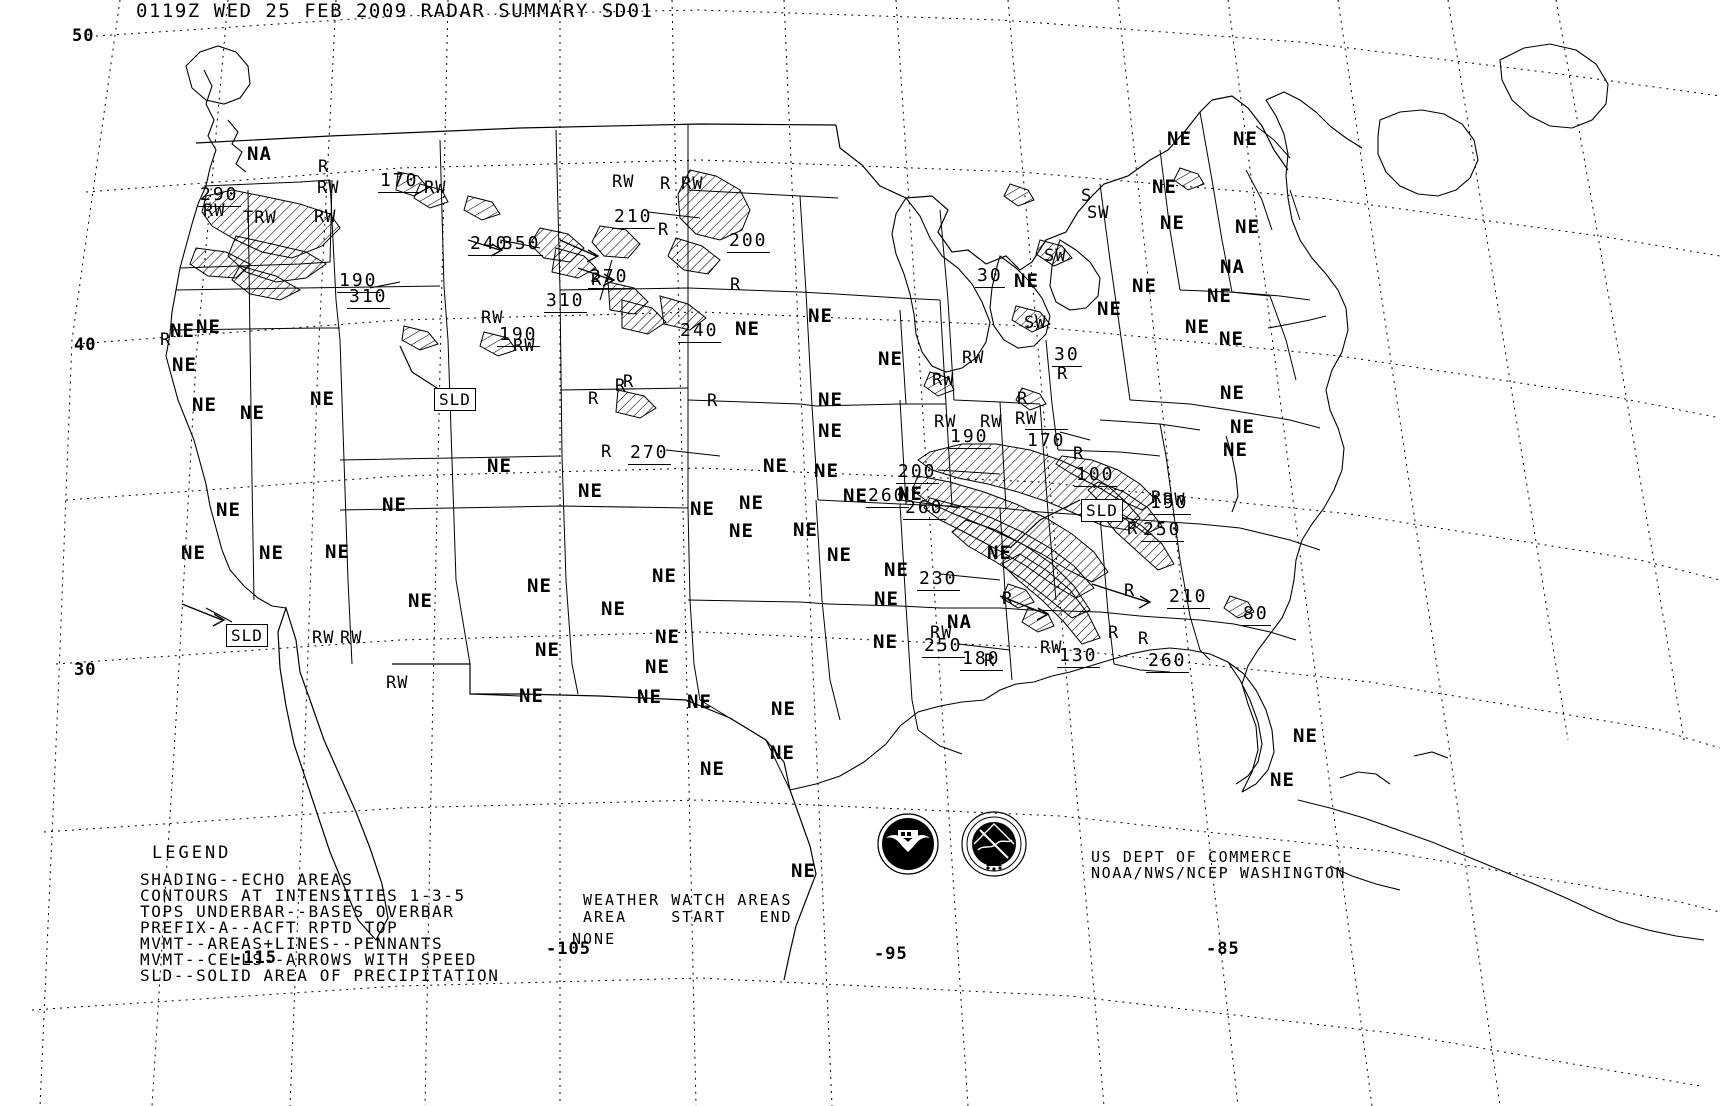 The image size is (1720, 1106). I want to click on echo-top-label: 210, so click(633, 217).